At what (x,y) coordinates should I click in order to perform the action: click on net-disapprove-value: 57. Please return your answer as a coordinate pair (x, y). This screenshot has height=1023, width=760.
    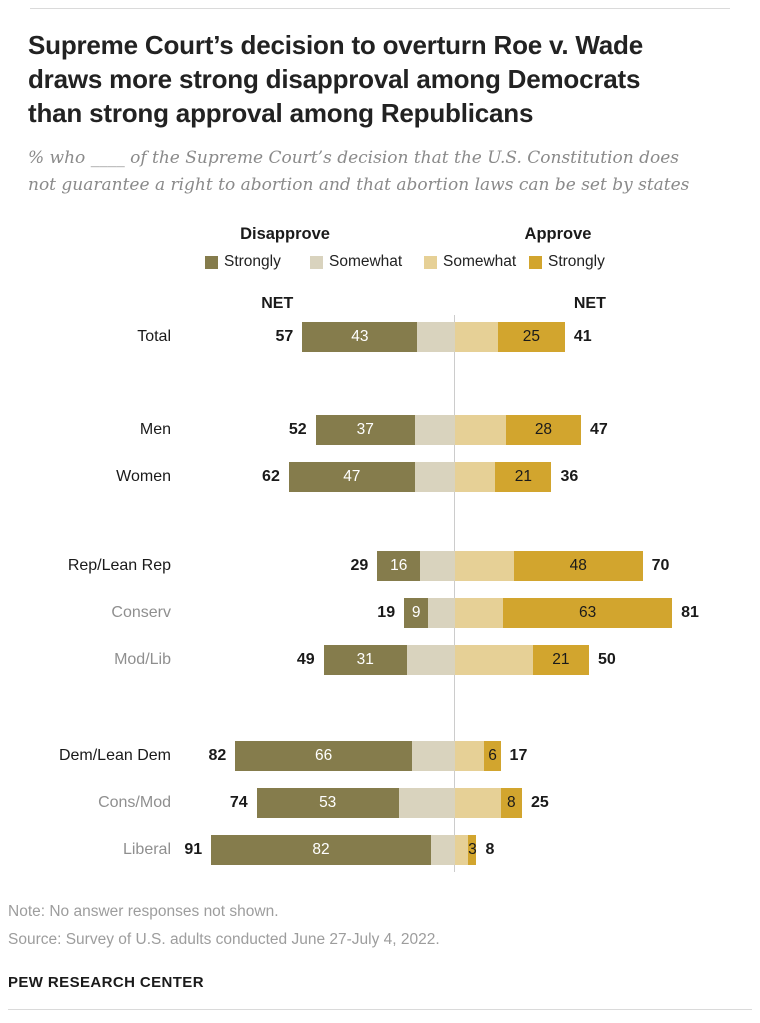
    Looking at the image, I should click on (284, 337).